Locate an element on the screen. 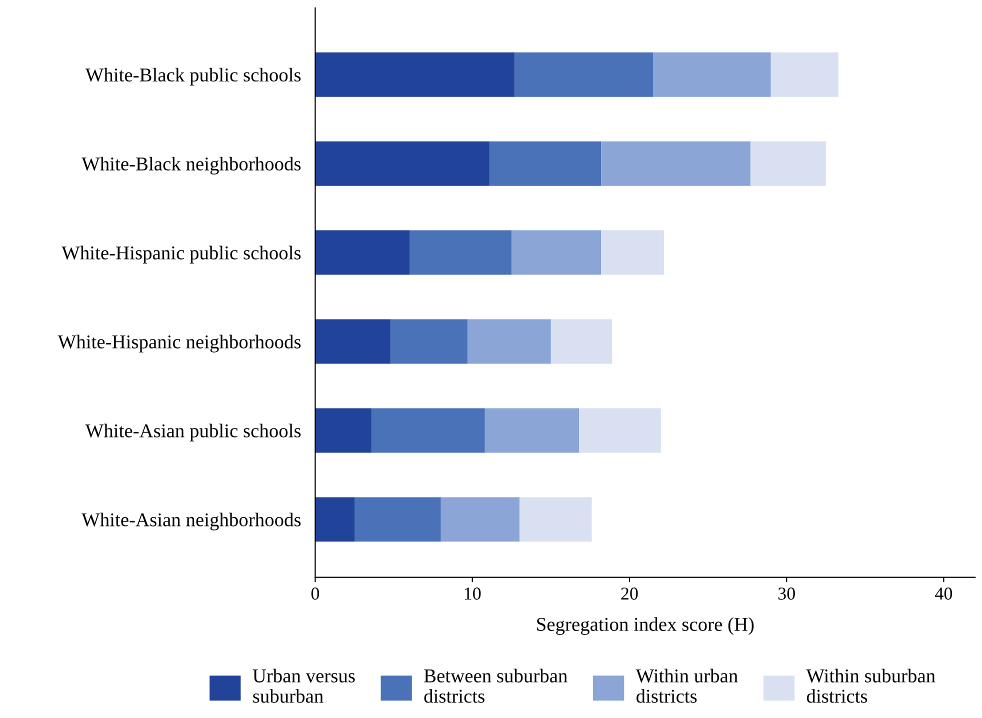 This screenshot has height=718, width=982. x-tick-label: 40 is located at coordinates (943, 594).